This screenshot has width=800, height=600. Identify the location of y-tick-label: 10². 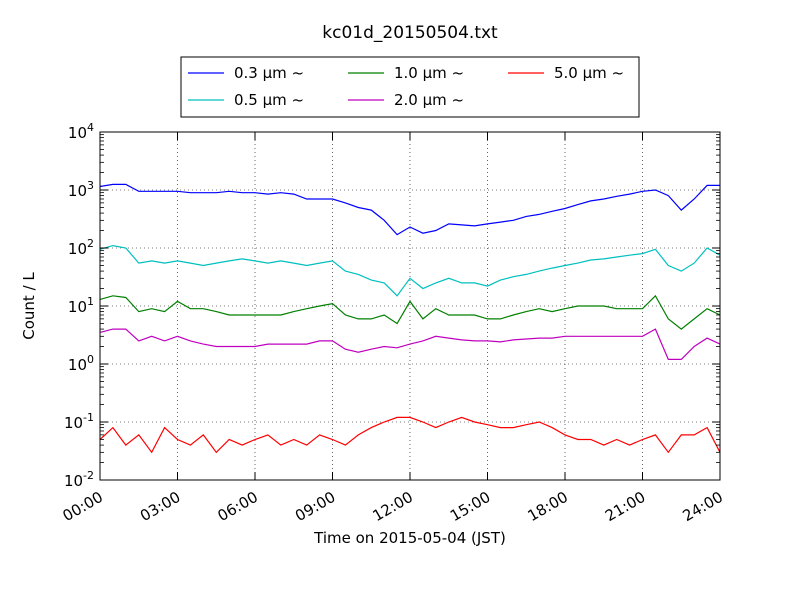
(81, 247).